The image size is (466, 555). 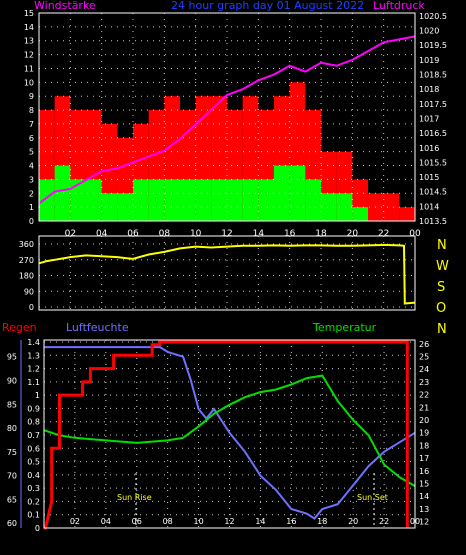 I want to click on temperature-tick-label: 18, so click(x=424, y=445).